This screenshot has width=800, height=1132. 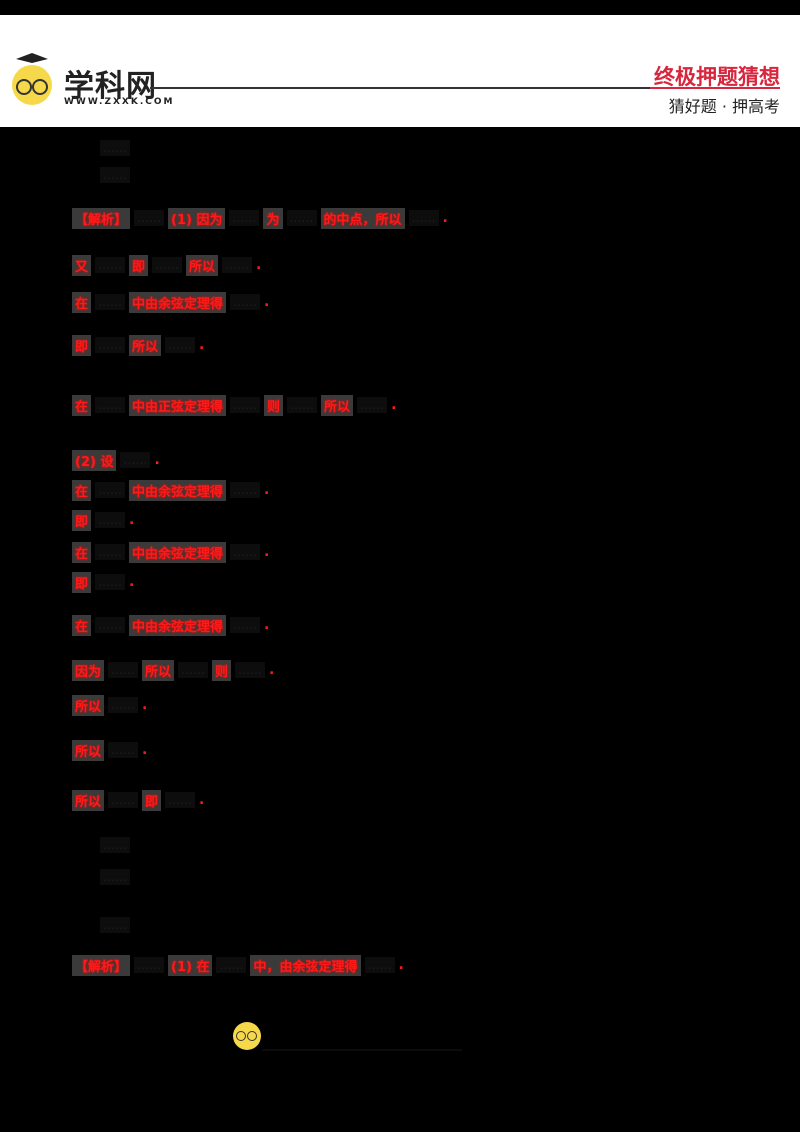 What do you see at coordinates (273, 218) in the screenshot?
I see `highlight-label: 为` at bounding box center [273, 218].